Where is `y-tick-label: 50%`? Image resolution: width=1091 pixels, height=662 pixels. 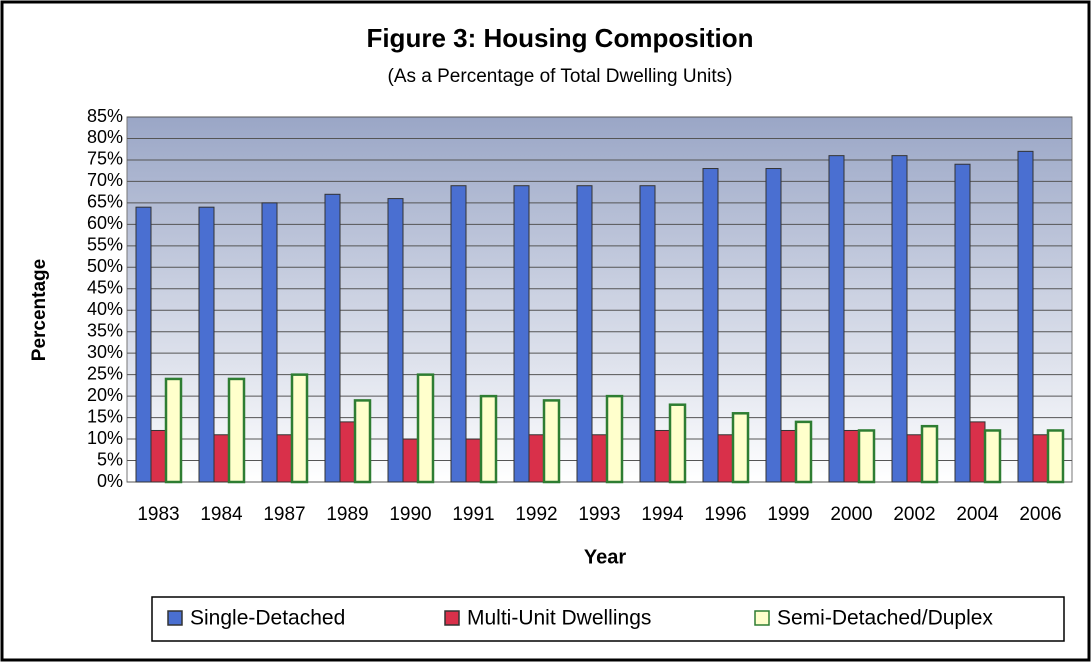 y-tick-label: 50% is located at coordinates (105, 266).